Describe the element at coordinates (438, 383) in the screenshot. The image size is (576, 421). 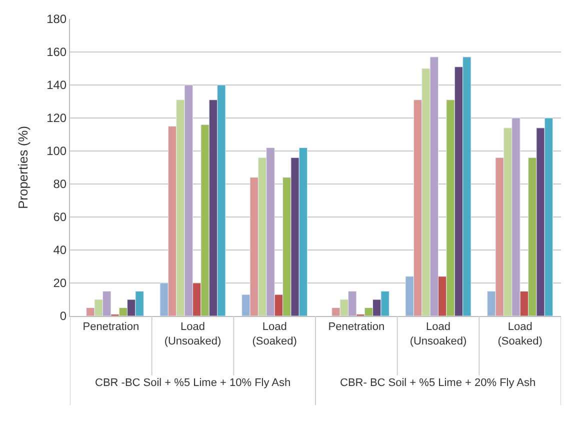
I see `text: CBR- BC Soil + %5 Lime + 20% Fly Ash` at that location.